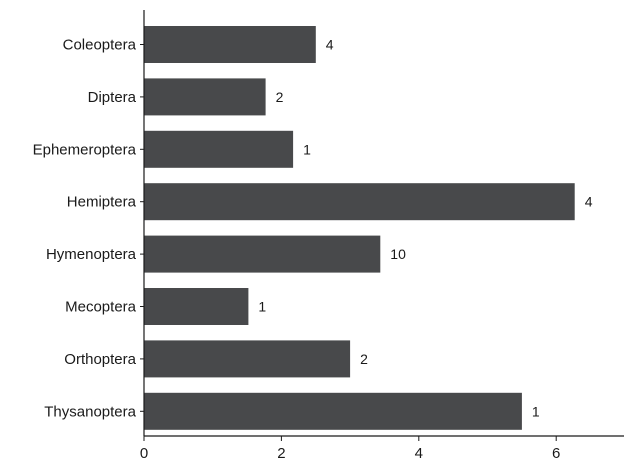 Image resolution: width=626 pixels, height=464 pixels. I want to click on bar-hemiptera, so click(359, 202).